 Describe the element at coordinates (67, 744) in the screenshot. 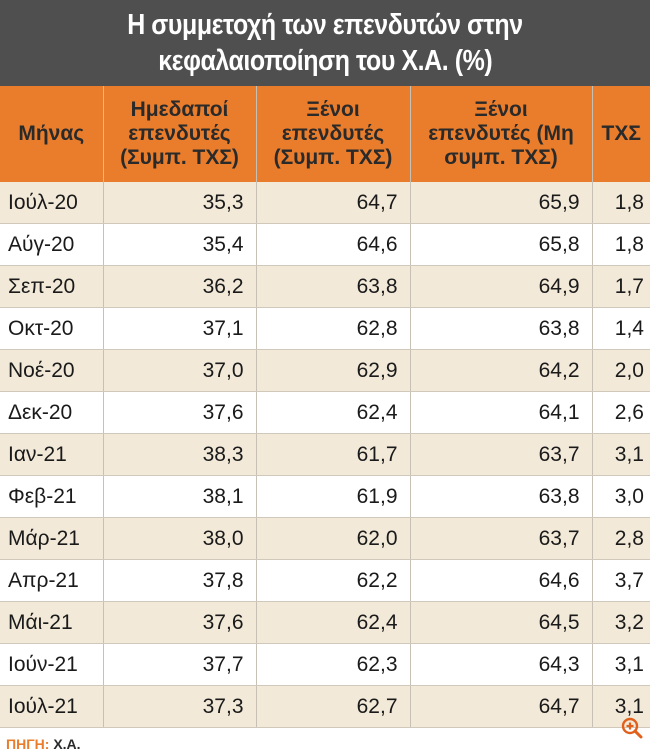

I see `source-value: Χ.Α.` at that location.